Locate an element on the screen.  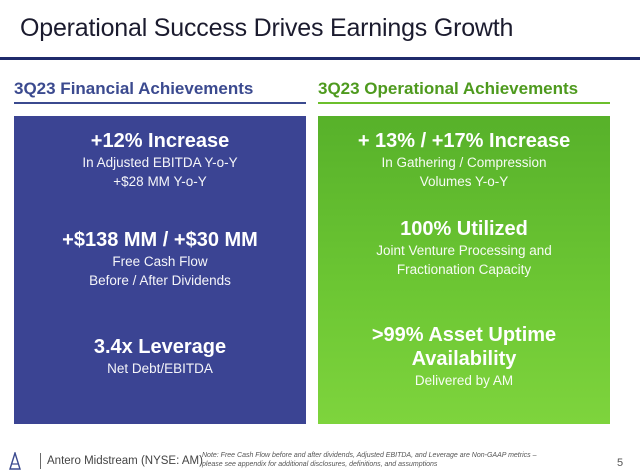
operational-item-headline-continued: Availability is located at coordinates (464, 359).